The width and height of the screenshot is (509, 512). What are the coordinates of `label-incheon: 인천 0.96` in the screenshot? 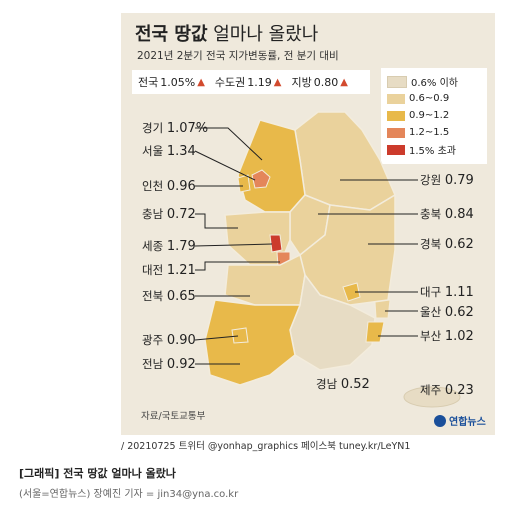 It's located at (169, 186).